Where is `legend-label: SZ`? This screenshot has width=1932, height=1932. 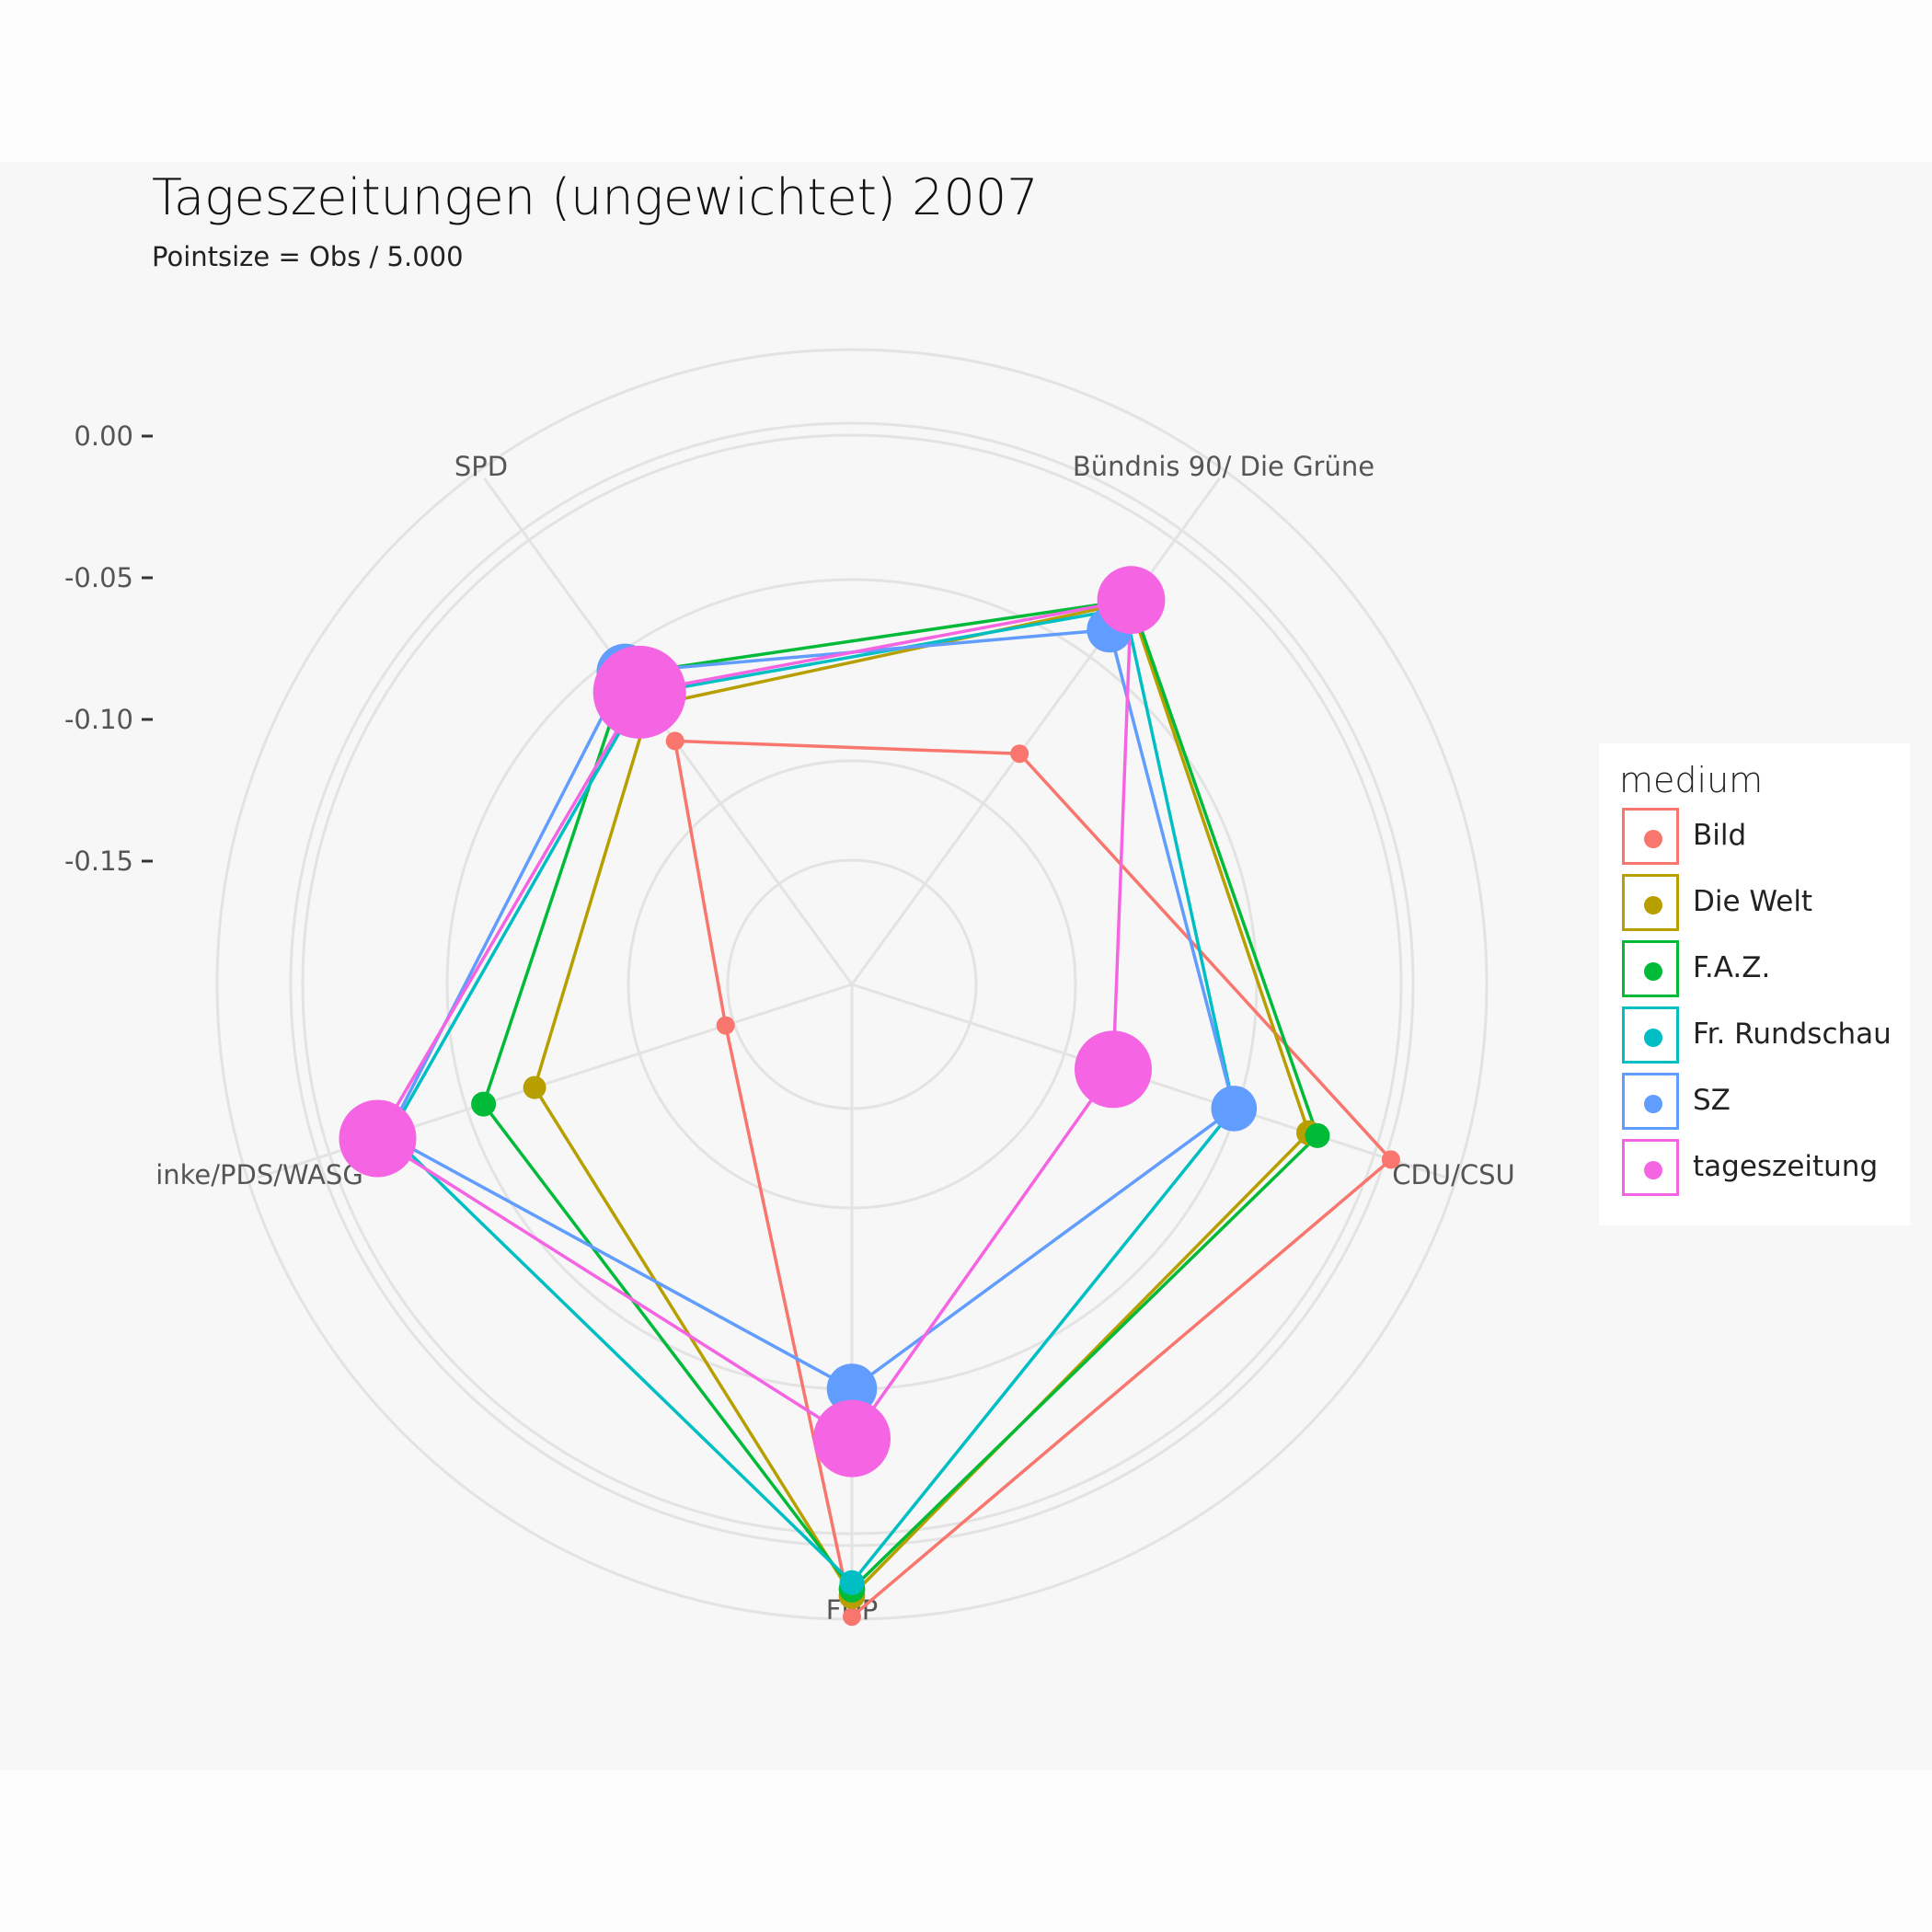
legend-label: SZ is located at coordinates (1712, 1100).